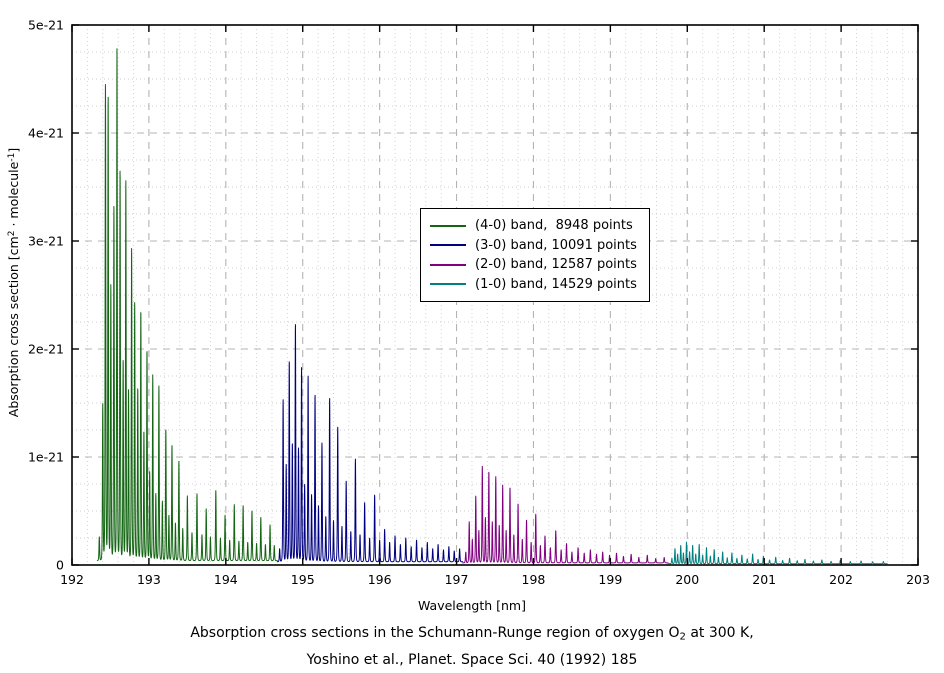 The width and height of the screenshot is (944, 673). Describe the element at coordinates (148, 579) in the screenshot. I see `x-tick-label-1: 193` at that location.